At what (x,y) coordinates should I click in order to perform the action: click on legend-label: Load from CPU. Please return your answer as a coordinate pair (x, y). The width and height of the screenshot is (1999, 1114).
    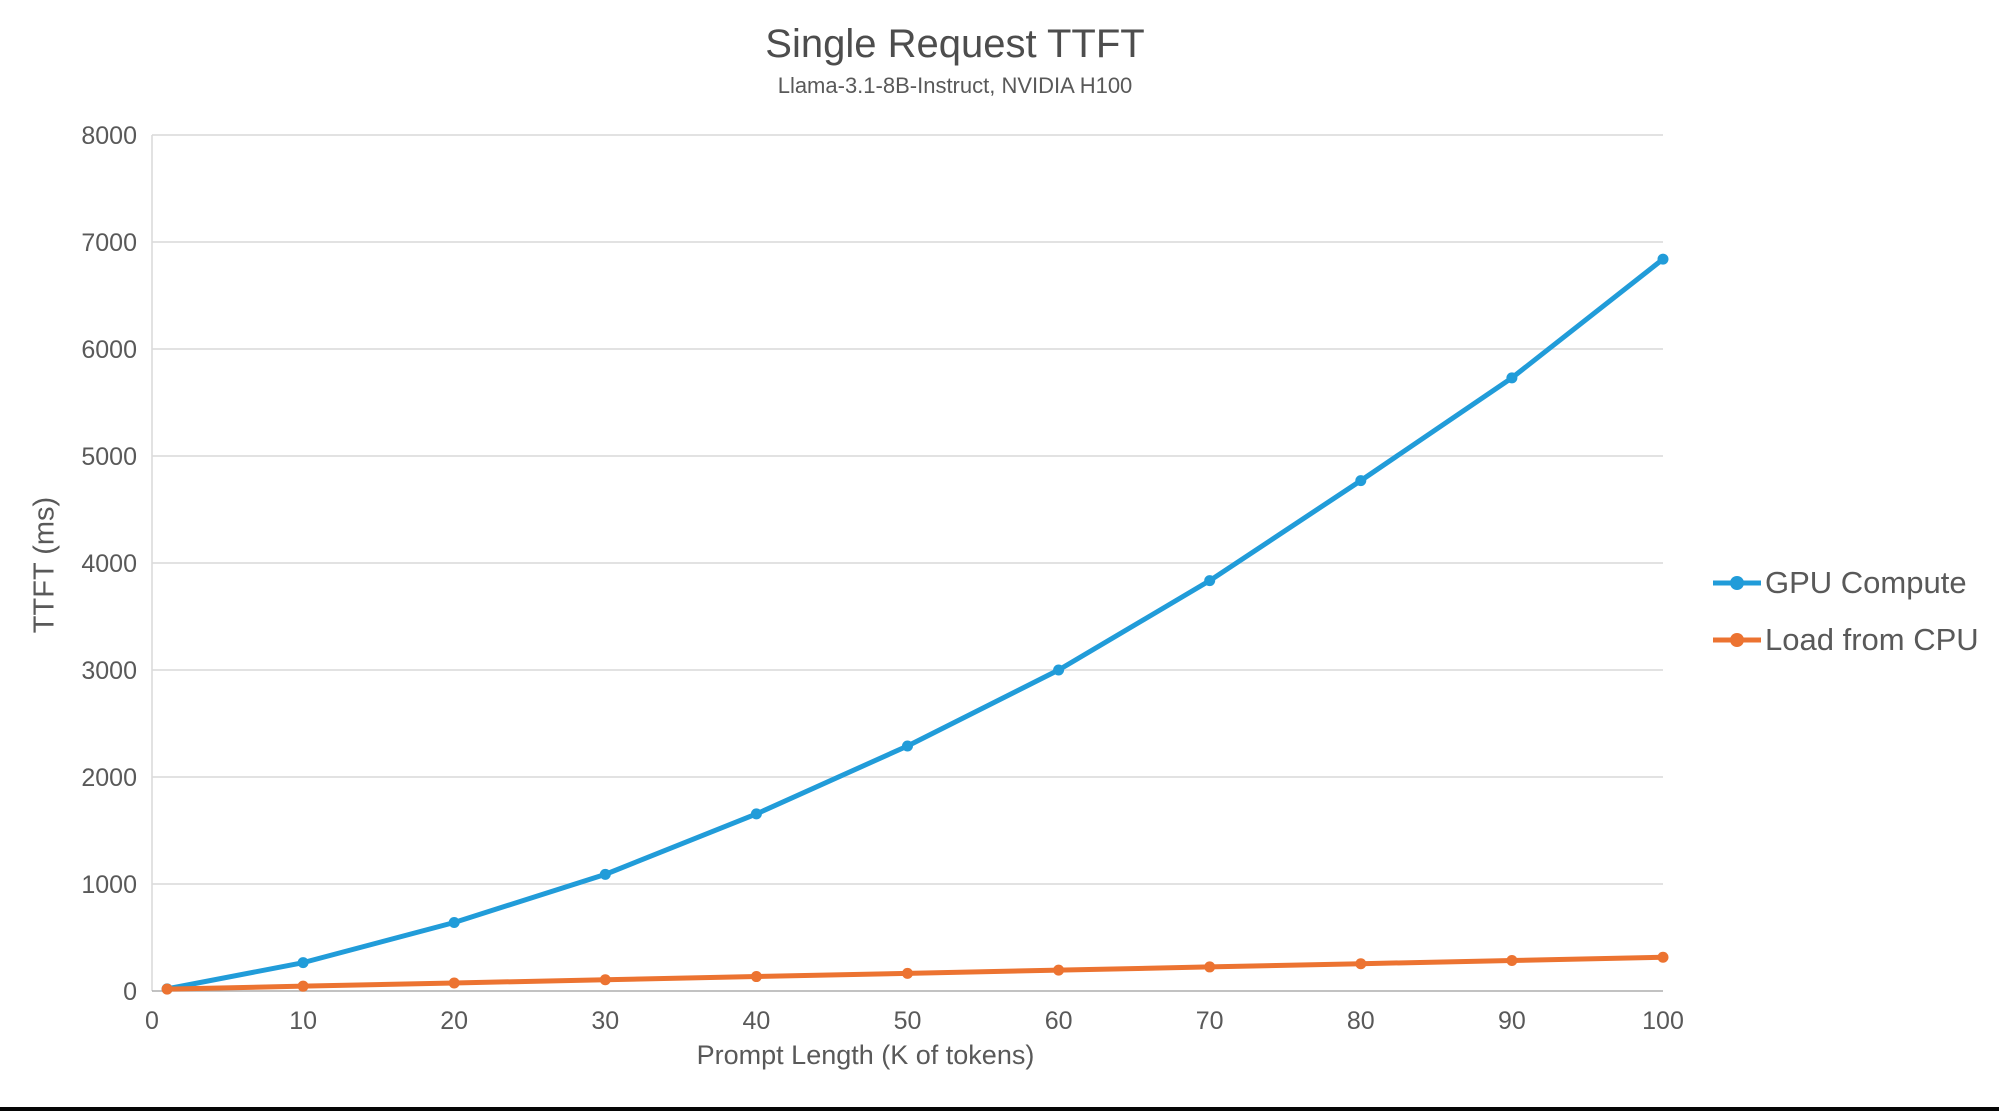
    Looking at the image, I should click on (1872, 639).